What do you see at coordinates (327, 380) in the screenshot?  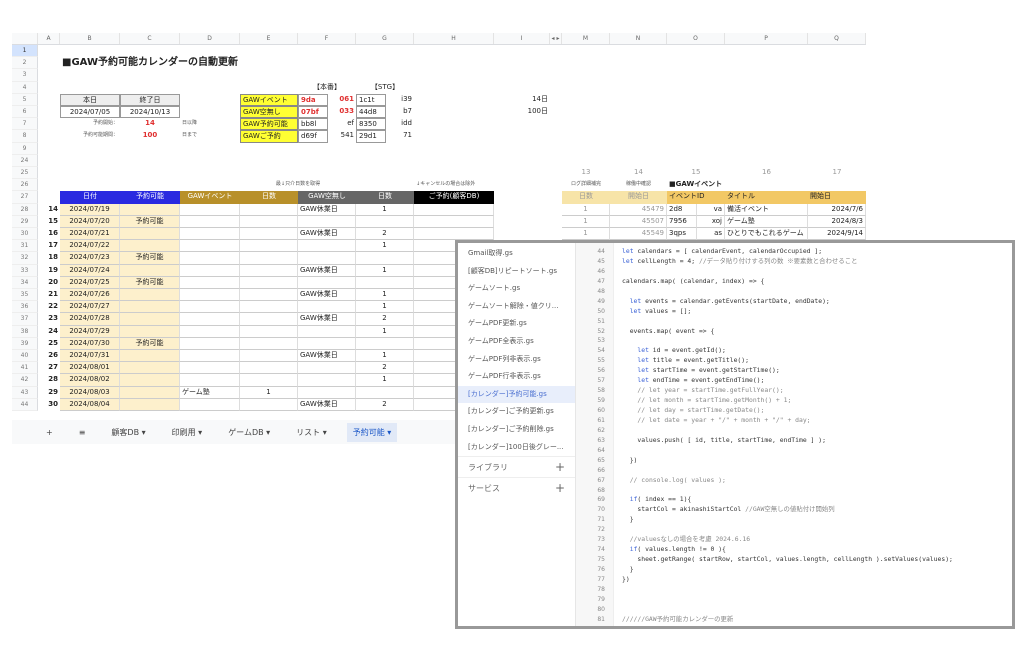 I see `occupied-cell` at bounding box center [327, 380].